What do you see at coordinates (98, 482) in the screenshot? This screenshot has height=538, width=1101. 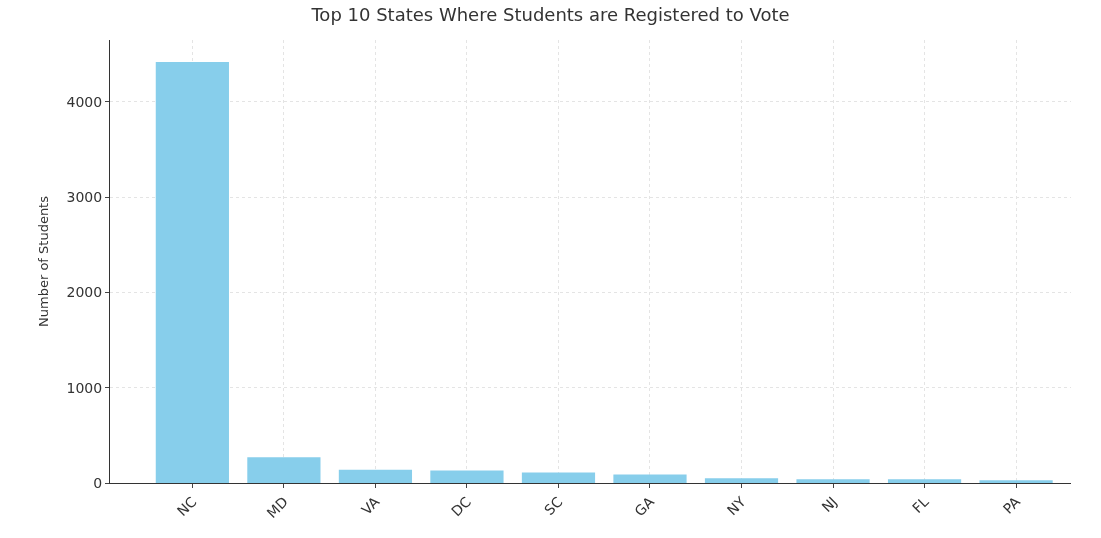 I see `y-tick-label: 0` at bounding box center [98, 482].